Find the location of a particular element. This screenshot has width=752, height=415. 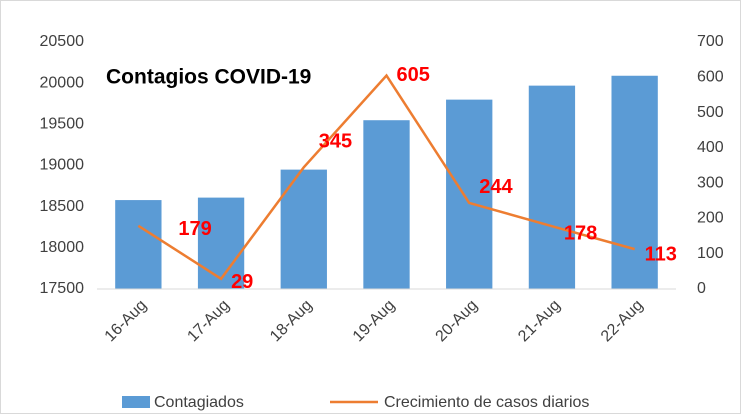

legend-label: Contagiados is located at coordinates (199, 402).